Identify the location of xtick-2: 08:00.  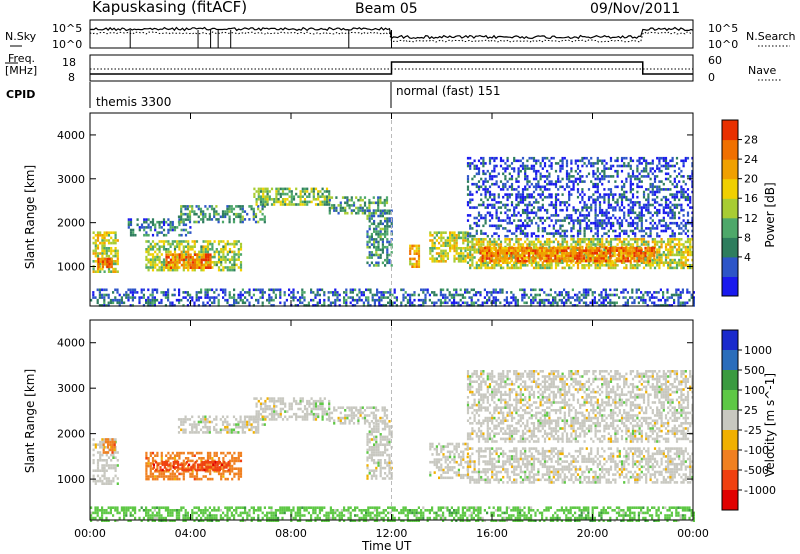
(291, 533).